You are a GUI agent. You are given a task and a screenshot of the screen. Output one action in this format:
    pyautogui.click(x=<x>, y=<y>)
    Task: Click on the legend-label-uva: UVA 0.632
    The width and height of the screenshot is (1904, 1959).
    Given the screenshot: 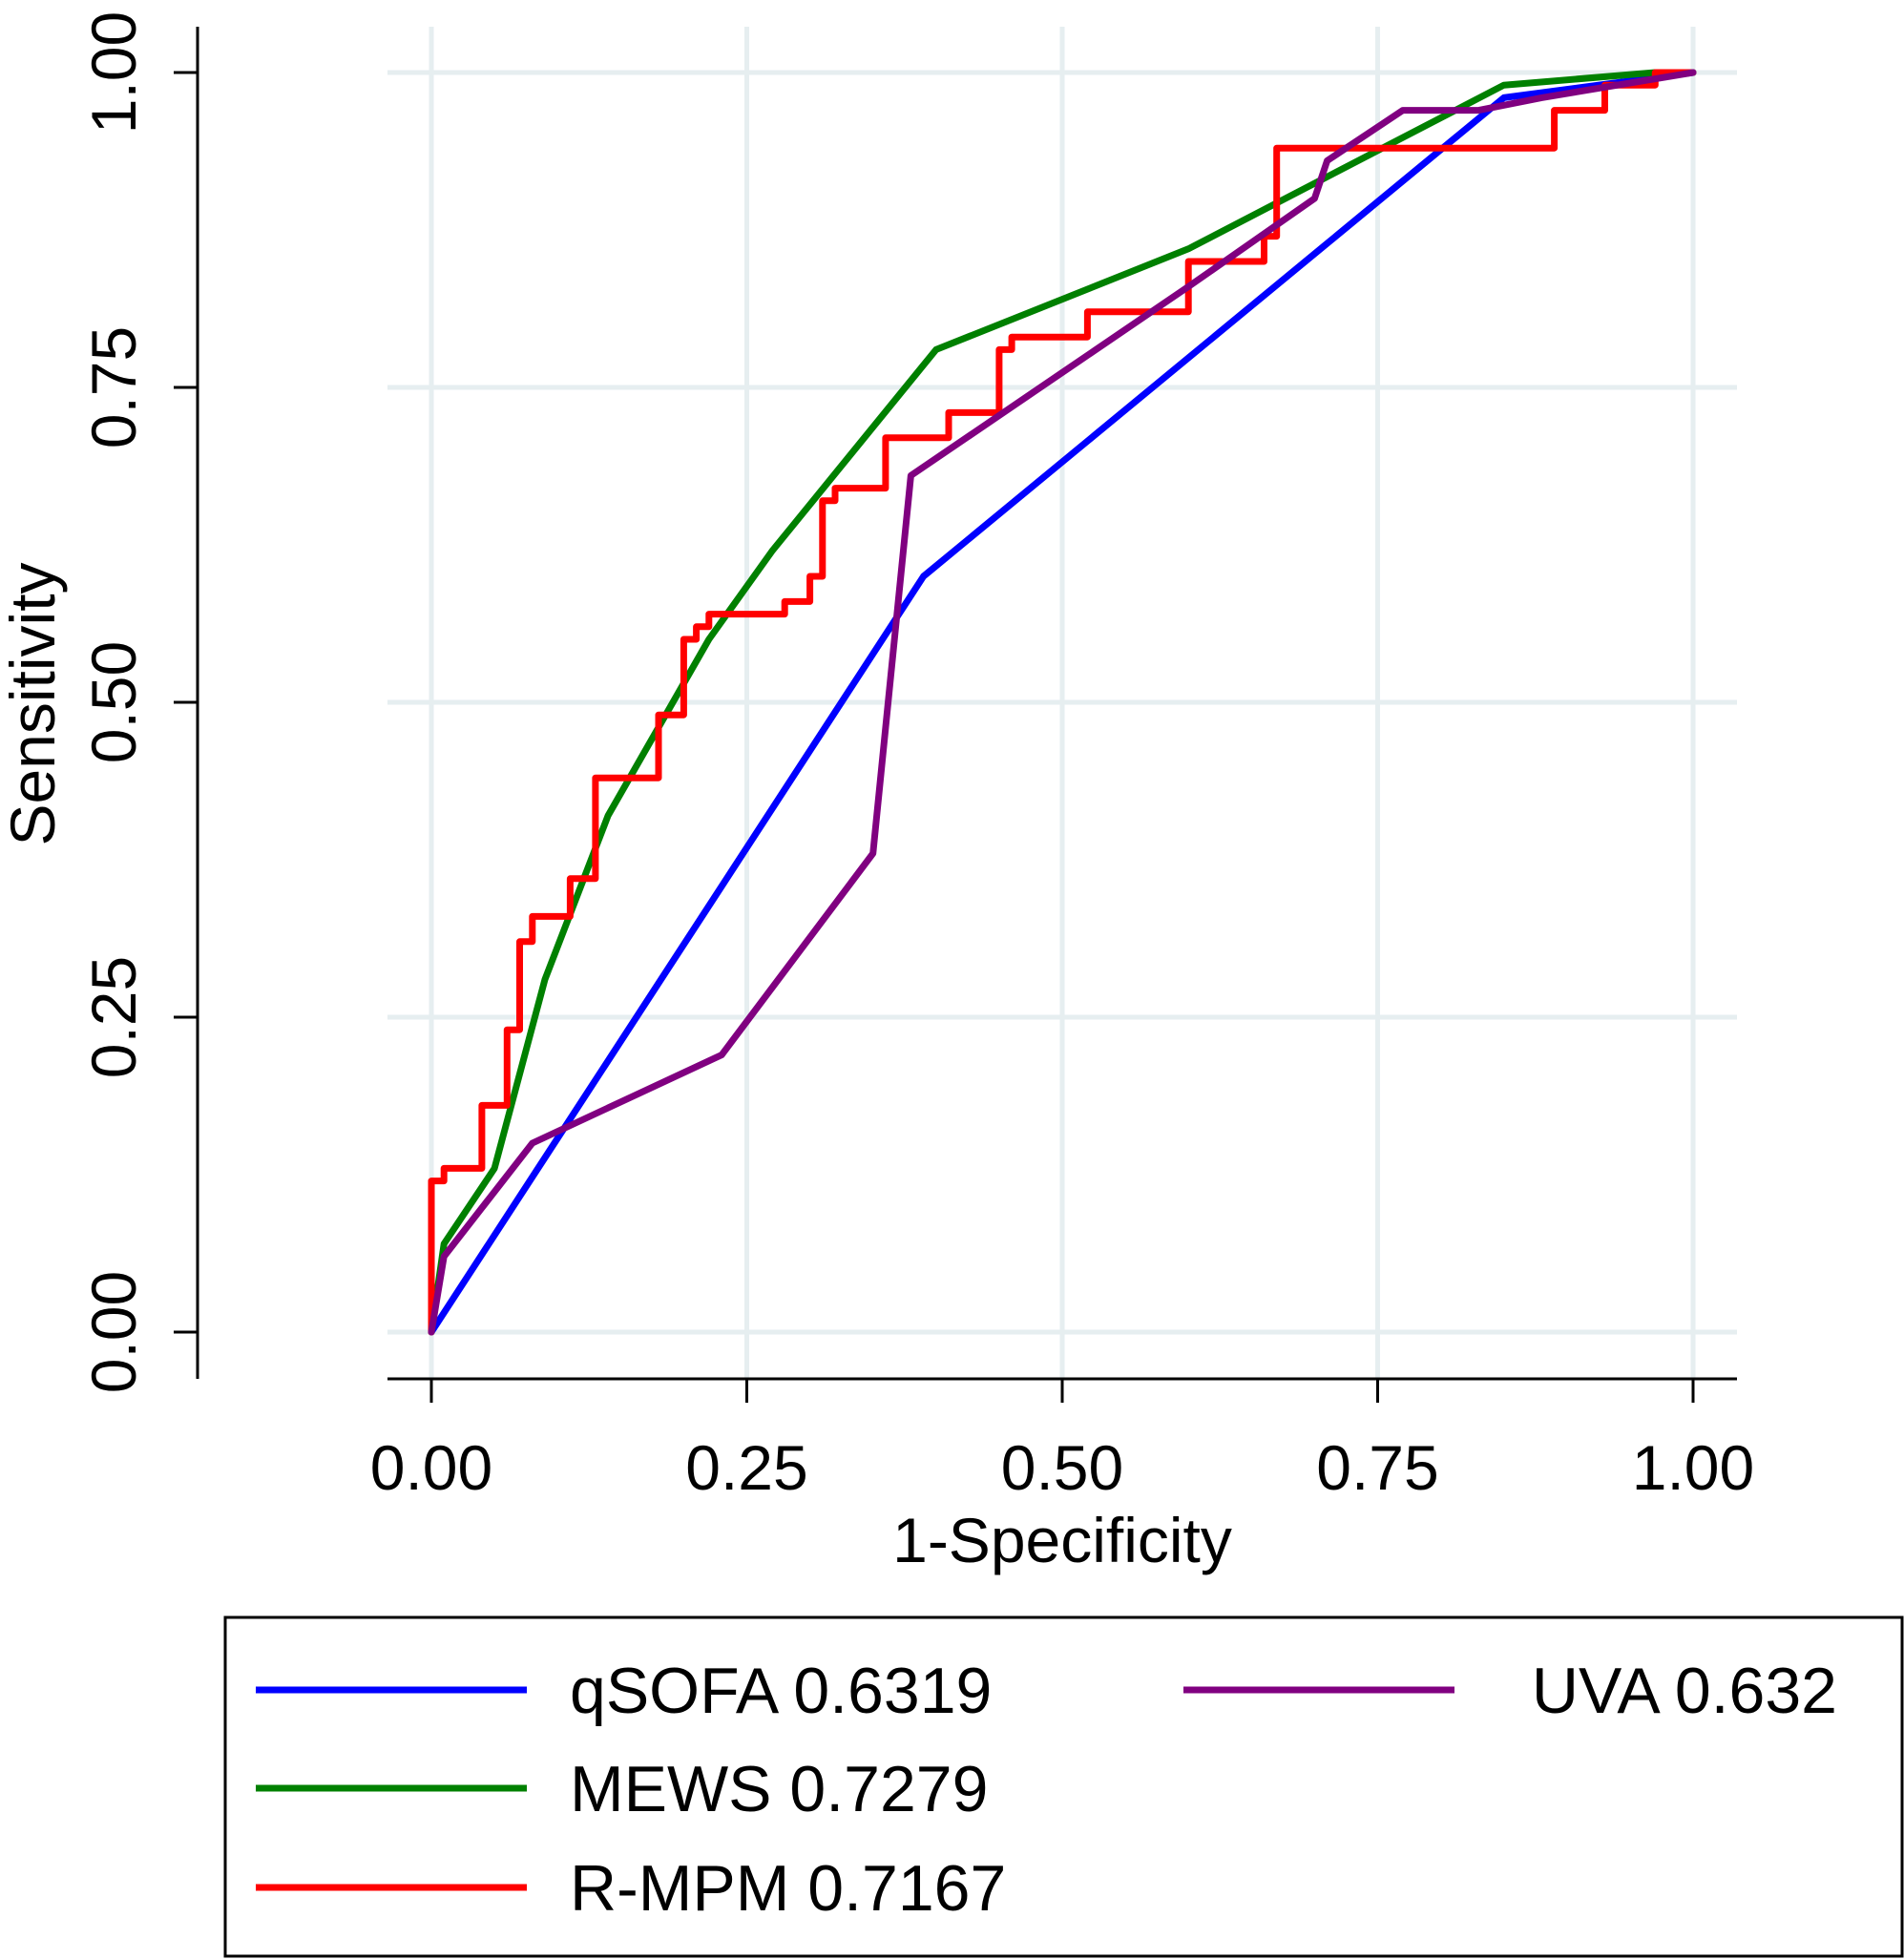 What is the action you would take?
    pyautogui.click(x=1684, y=1691)
    